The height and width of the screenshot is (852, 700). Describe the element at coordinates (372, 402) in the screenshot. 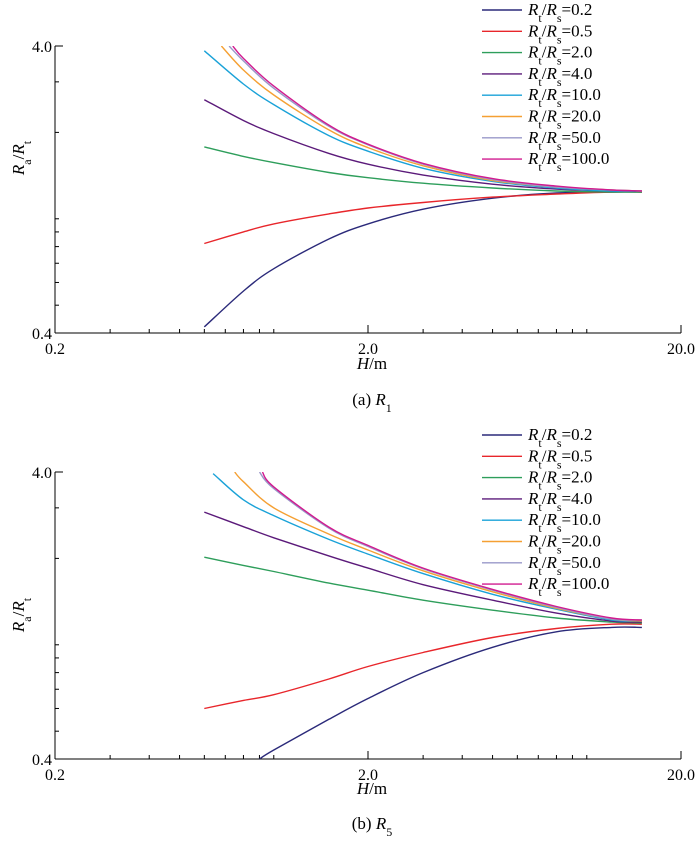

I see `panel-caption: (a) R1` at that location.